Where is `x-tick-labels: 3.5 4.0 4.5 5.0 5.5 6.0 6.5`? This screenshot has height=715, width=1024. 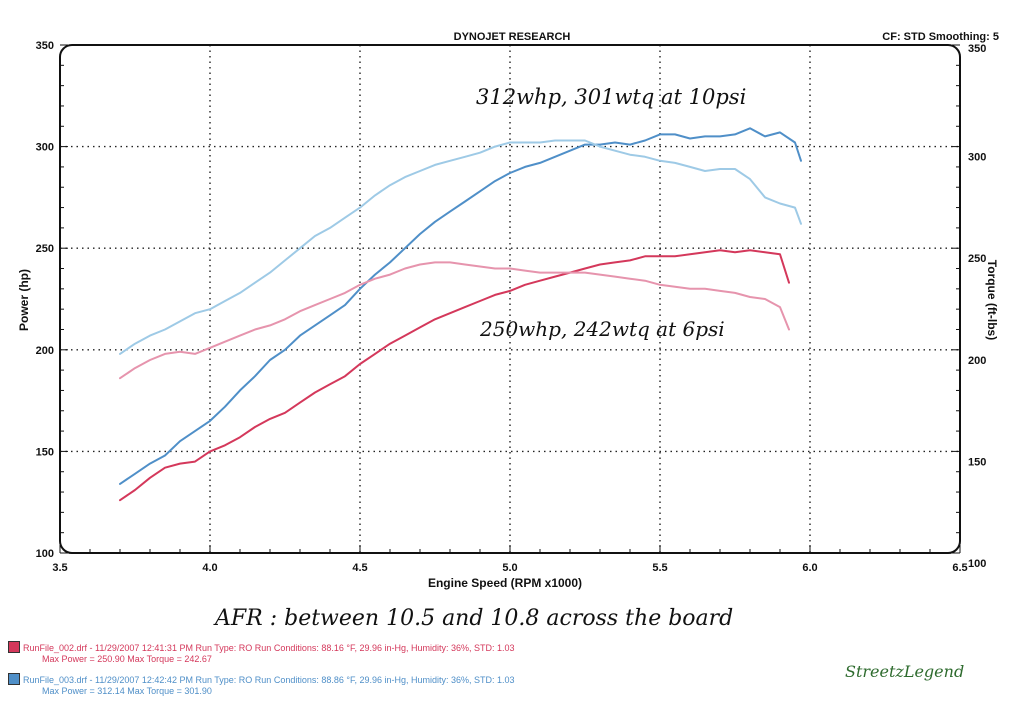 x-tick-labels: 3.5 4.0 4.5 5.0 5.5 6.0 6.5 is located at coordinates (509, 568).